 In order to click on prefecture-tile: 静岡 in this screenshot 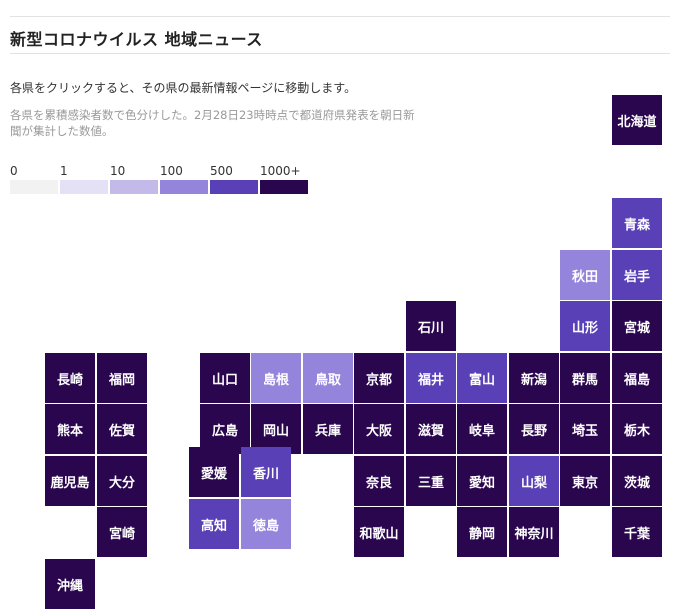, I will do `click(482, 532)`.